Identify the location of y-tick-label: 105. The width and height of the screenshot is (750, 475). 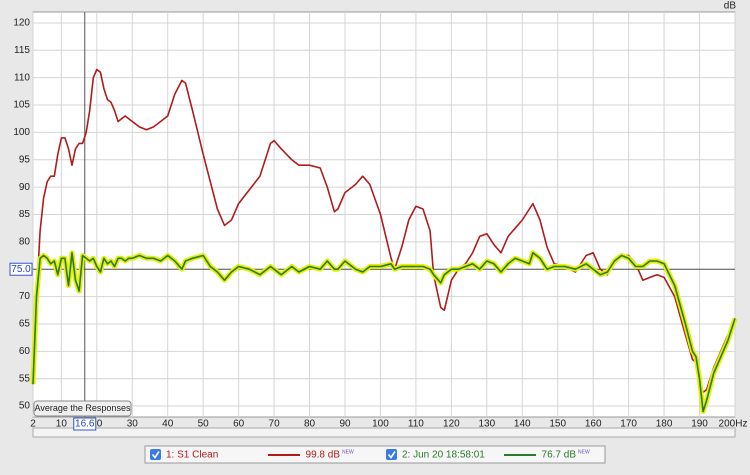
(21, 105).